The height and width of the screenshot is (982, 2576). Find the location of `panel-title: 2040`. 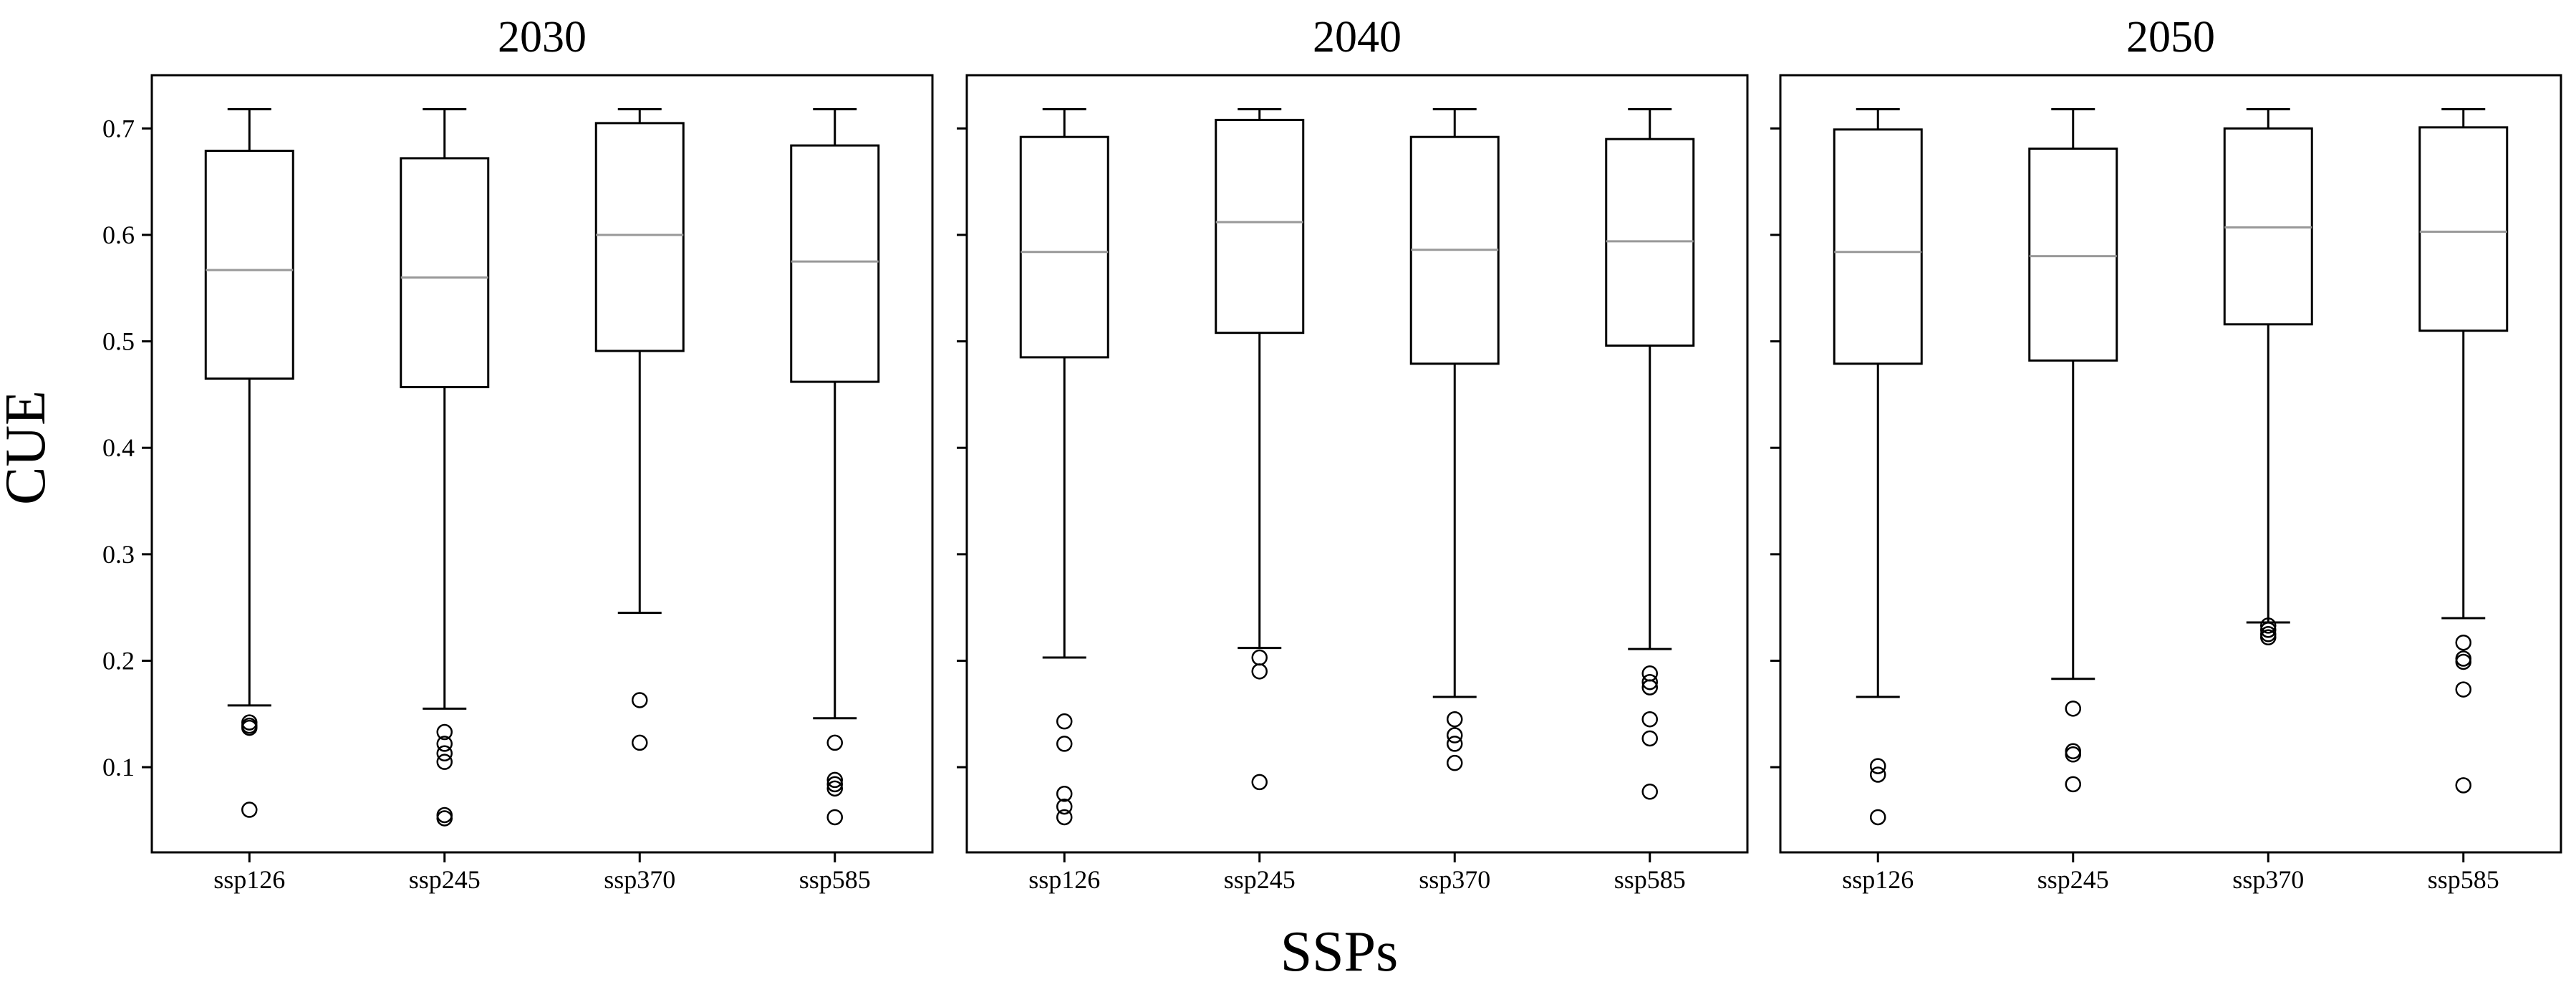

panel-title: 2040 is located at coordinates (1357, 38).